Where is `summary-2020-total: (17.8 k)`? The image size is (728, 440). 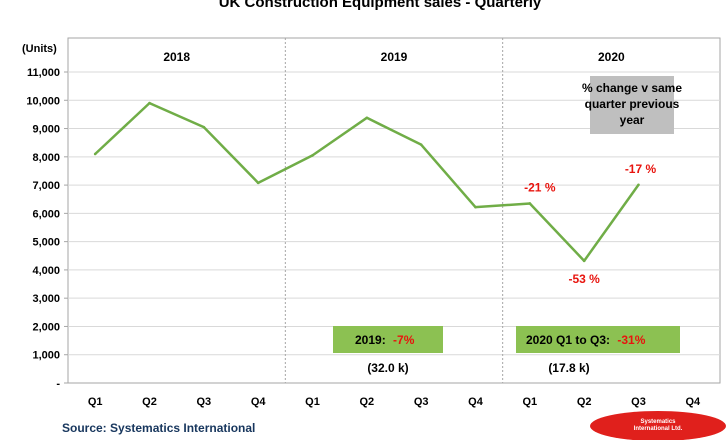 summary-2020-total: (17.8 k) is located at coordinates (568, 368).